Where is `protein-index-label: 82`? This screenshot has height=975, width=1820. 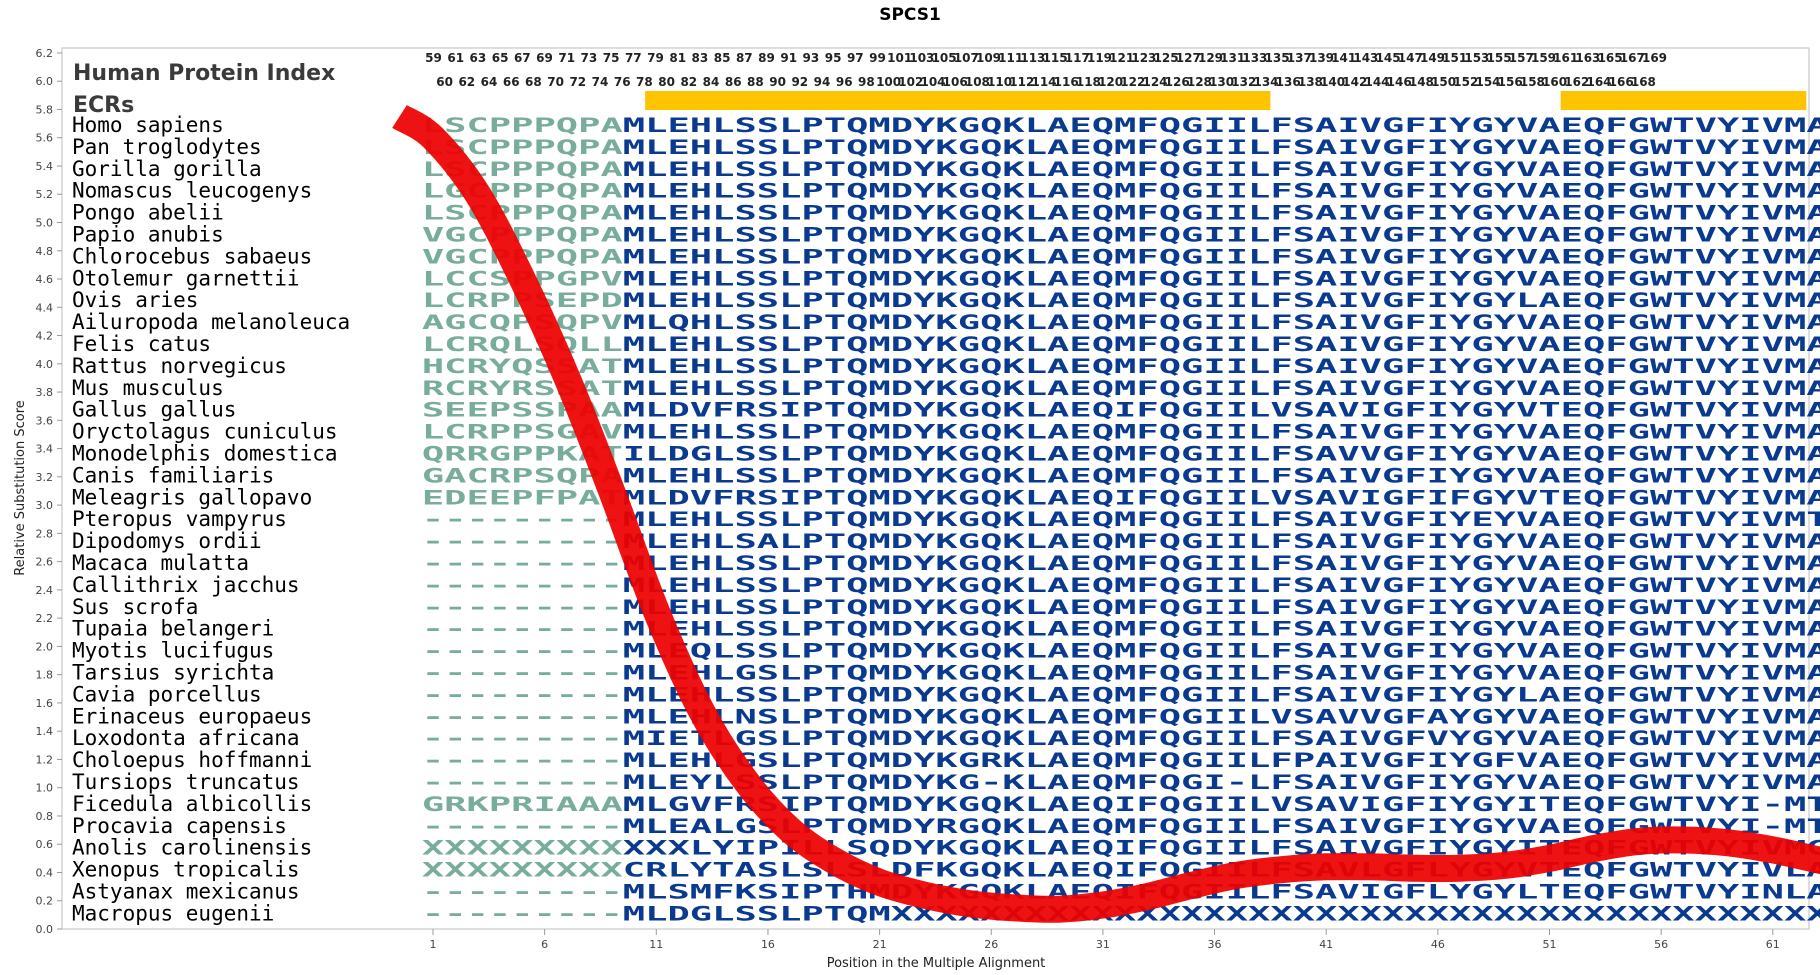
protein-index-label: 82 is located at coordinates (688, 82).